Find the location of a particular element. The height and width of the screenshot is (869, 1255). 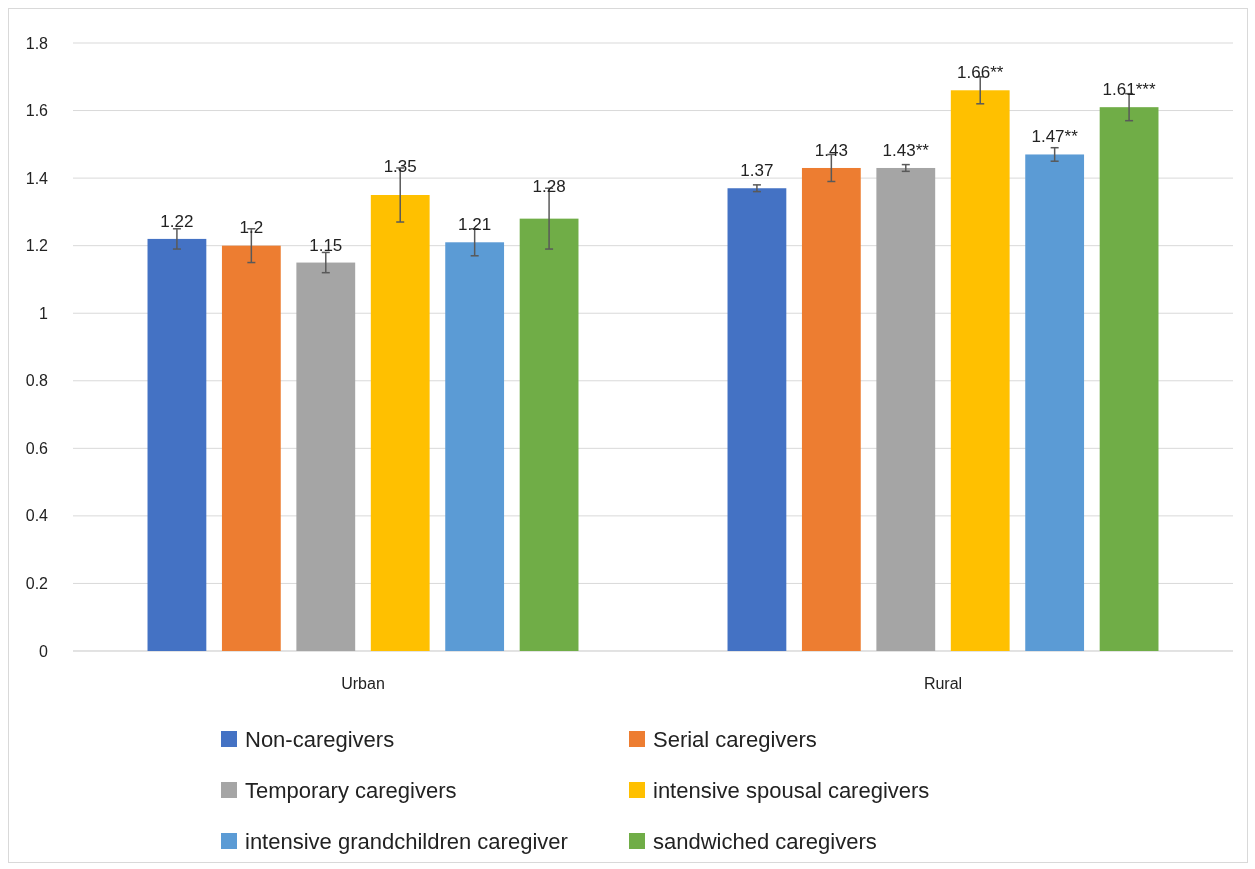

legend-label: Temporary caregivers is located at coordinates (351, 790).